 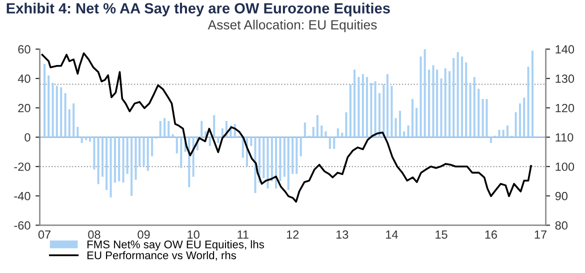 What do you see at coordinates (24, 108) in the screenshot?
I see `y-tick-label: 20` at bounding box center [24, 108].